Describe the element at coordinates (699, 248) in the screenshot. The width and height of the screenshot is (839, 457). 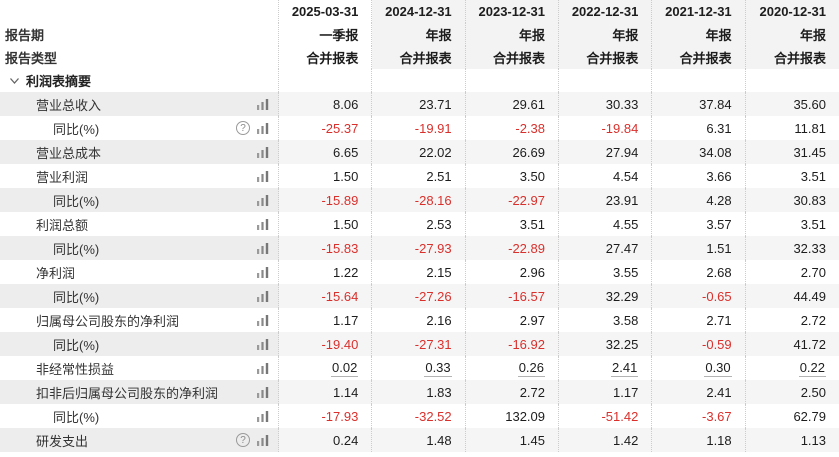
I see `value-cell: 1.51` at that location.